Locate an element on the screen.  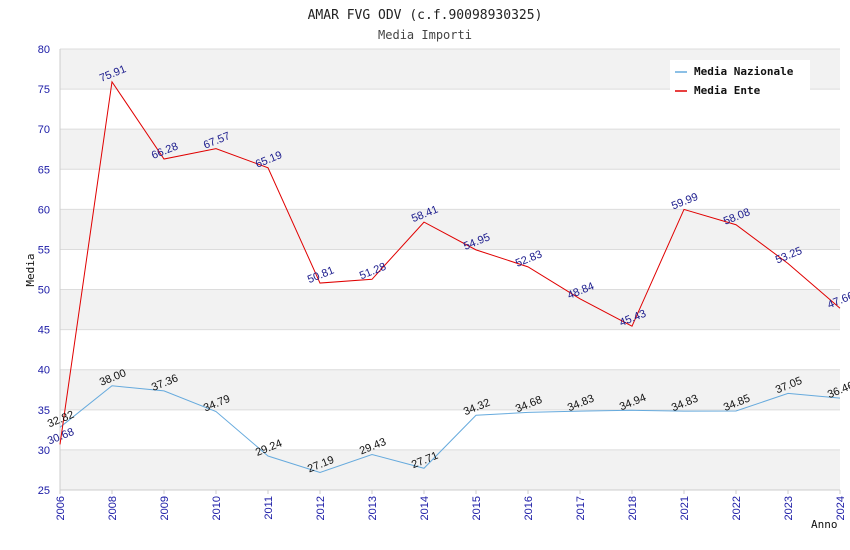
x-tick-label: 2015 is located at coordinates (477, 508).